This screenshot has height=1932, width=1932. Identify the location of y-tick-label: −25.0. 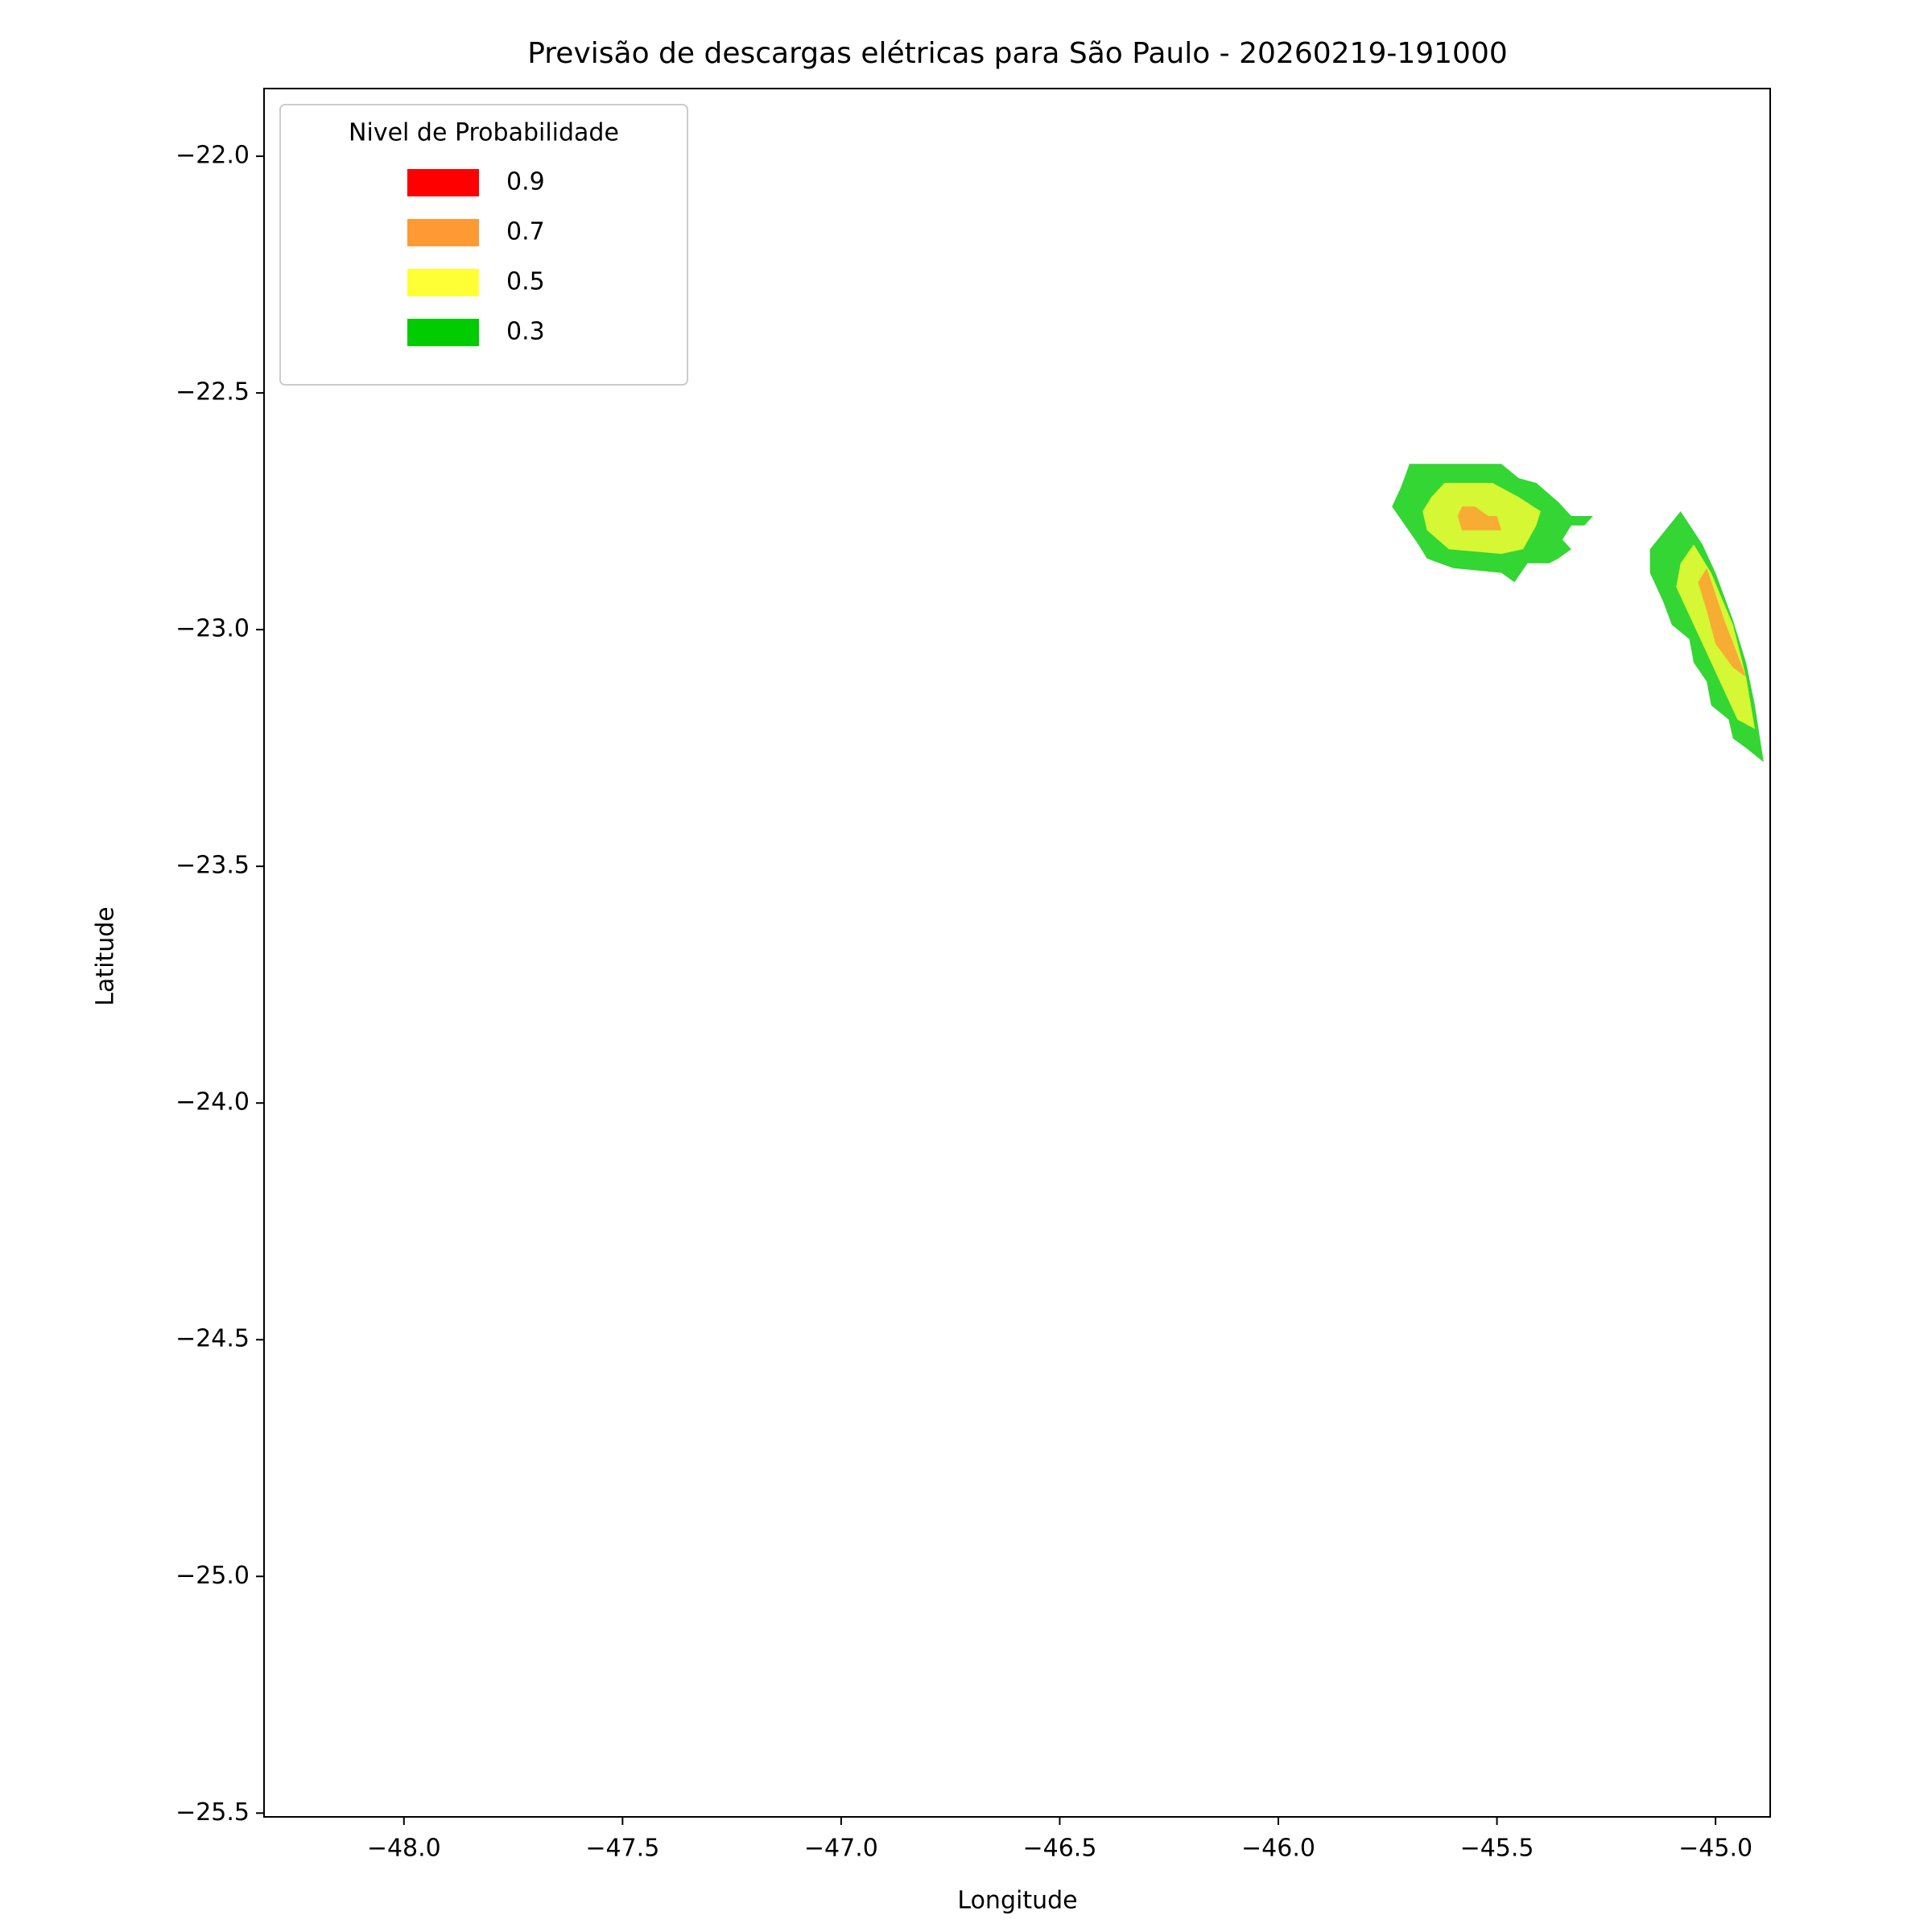
(212, 1576).